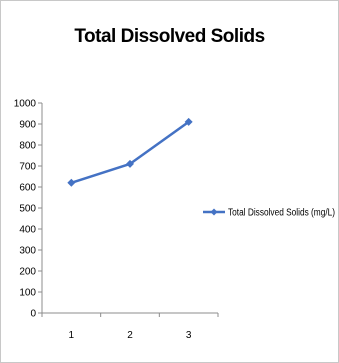  Describe the element at coordinates (130, 327) in the screenshot. I see `x-axis-ticks: 1 2 3` at that location.